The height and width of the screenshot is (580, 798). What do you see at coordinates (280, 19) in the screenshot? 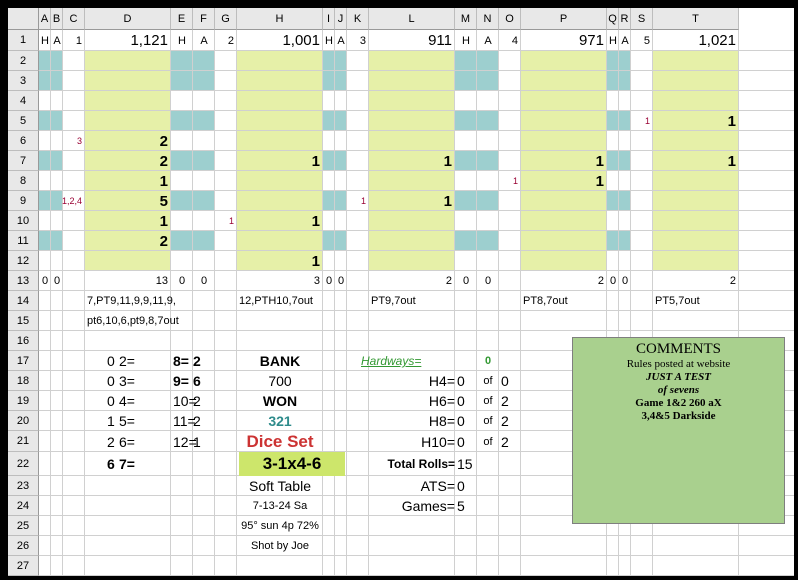
I see `column-header-h: H` at bounding box center [280, 19].